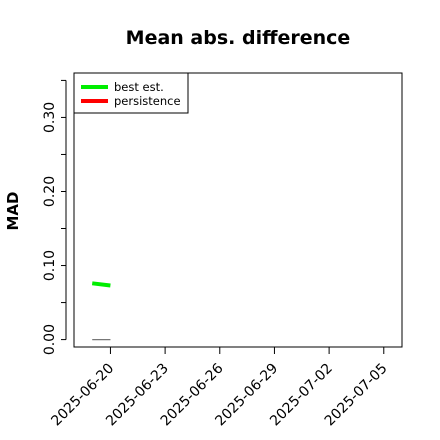 The height and width of the screenshot is (440, 440). Describe the element at coordinates (54, 217) in the screenshot. I see `y-axis: 0.00 0.10 0.20 0.30` at that location.